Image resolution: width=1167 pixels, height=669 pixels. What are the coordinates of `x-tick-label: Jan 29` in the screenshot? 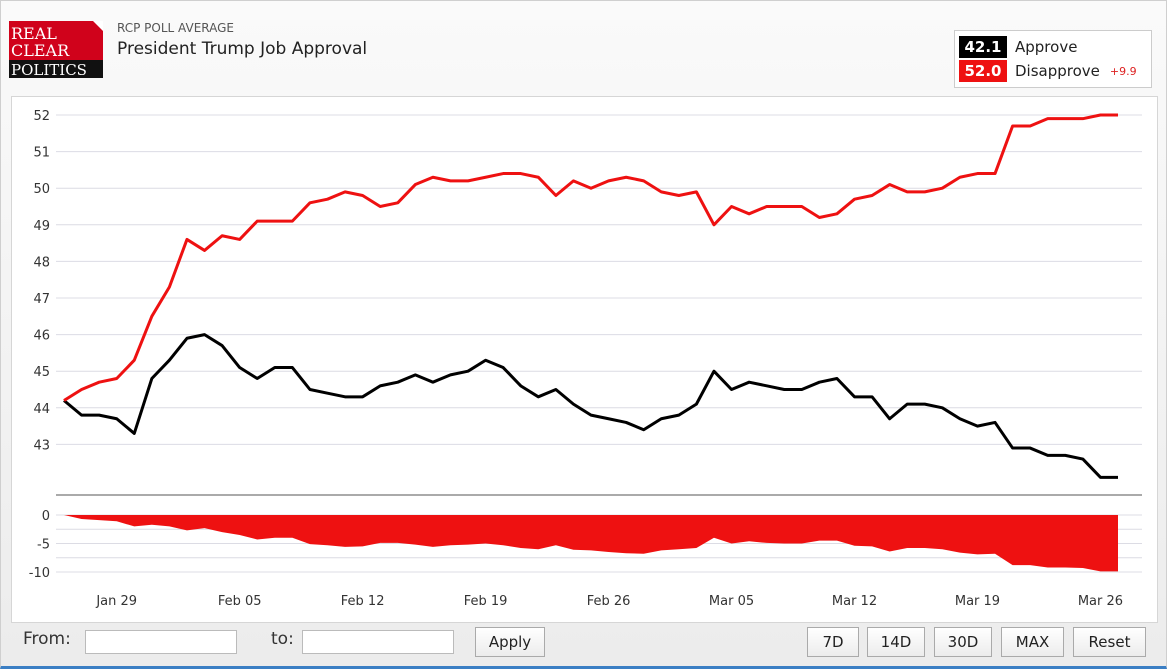 It's located at (116, 601).